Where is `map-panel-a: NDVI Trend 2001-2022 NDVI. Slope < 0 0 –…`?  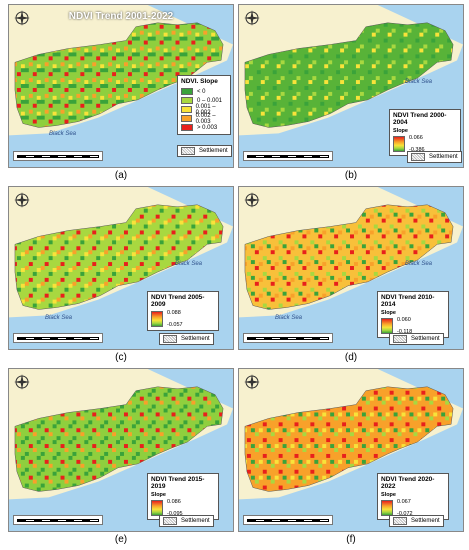 map-panel-a: NDVI Trend 2001-2022 NDVI. Slope < 0 0 –… is located at coordinates (121, 86).